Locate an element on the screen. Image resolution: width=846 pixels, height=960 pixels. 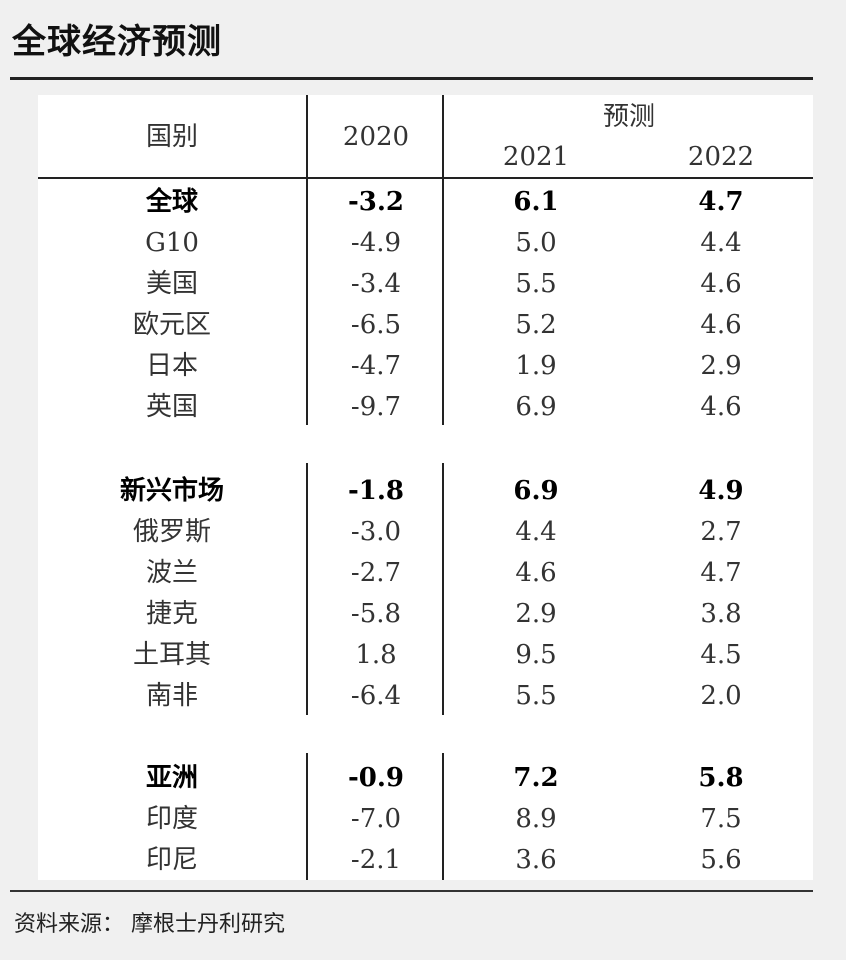
value-2020-cell: -4.7 is located at coordinates (376, 366).